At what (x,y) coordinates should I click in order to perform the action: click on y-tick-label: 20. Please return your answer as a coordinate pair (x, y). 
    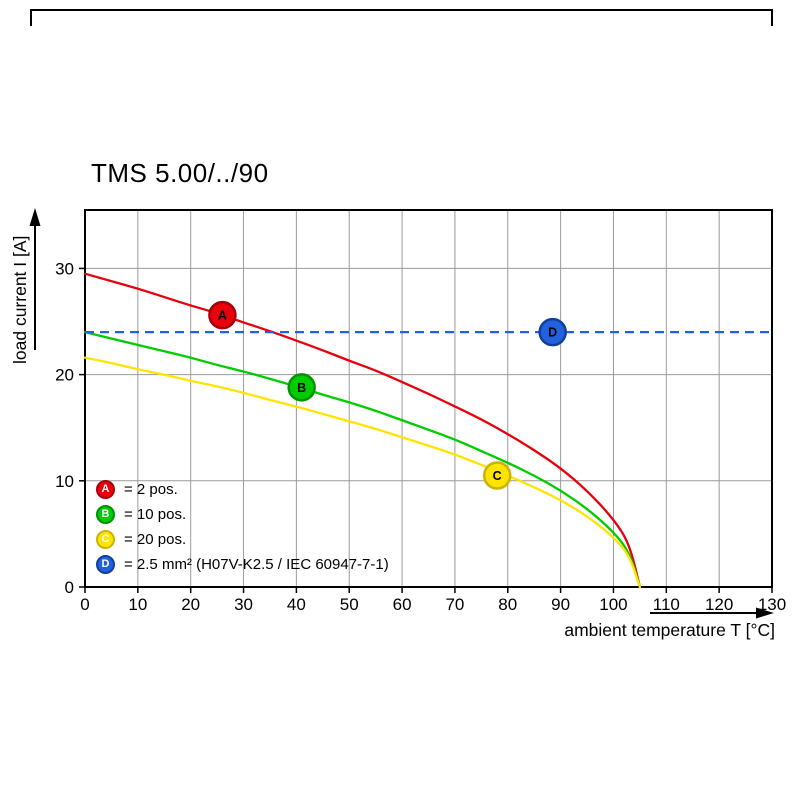
    Looking at the image, I should click on (64, 375).